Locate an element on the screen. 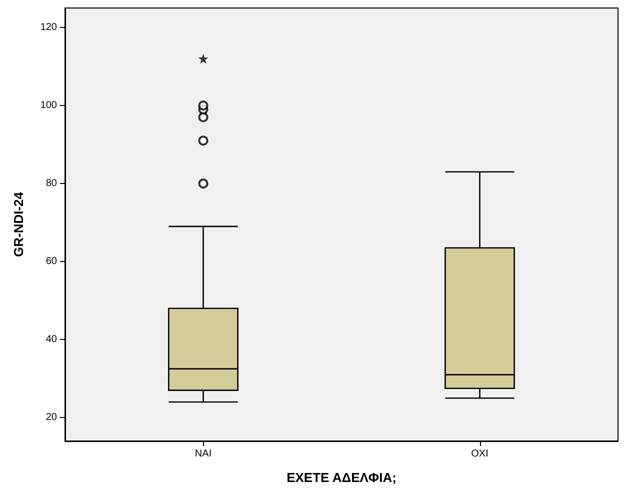 Image resolution: width=626 pixels, height=501 pixels. x-tick-label: ΟΧΙ is located at coordinates (479, 454).